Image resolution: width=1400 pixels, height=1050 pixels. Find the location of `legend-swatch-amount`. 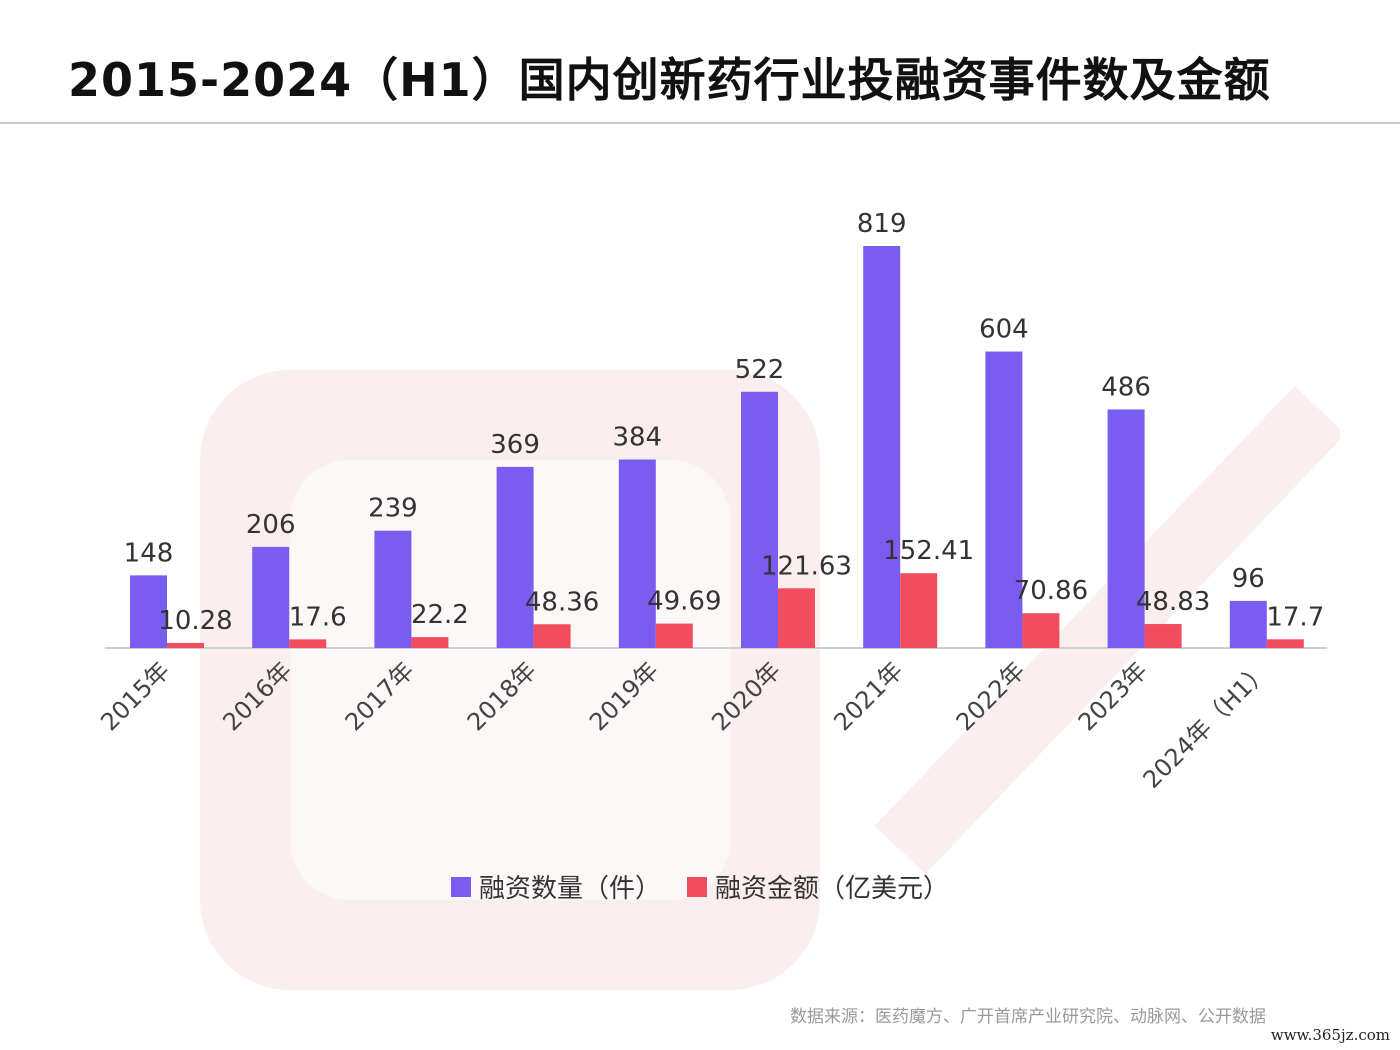

legend-swatch-amount is located at coordinates (697, 886).